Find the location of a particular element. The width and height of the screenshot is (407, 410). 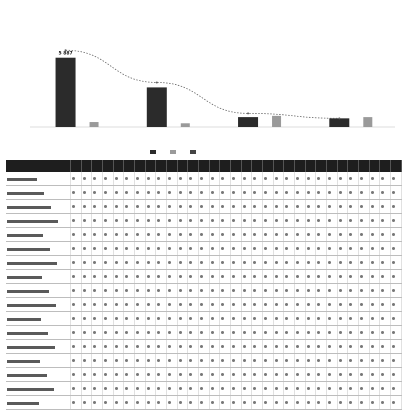

legend-swatch is located at coordinates (193, 152).